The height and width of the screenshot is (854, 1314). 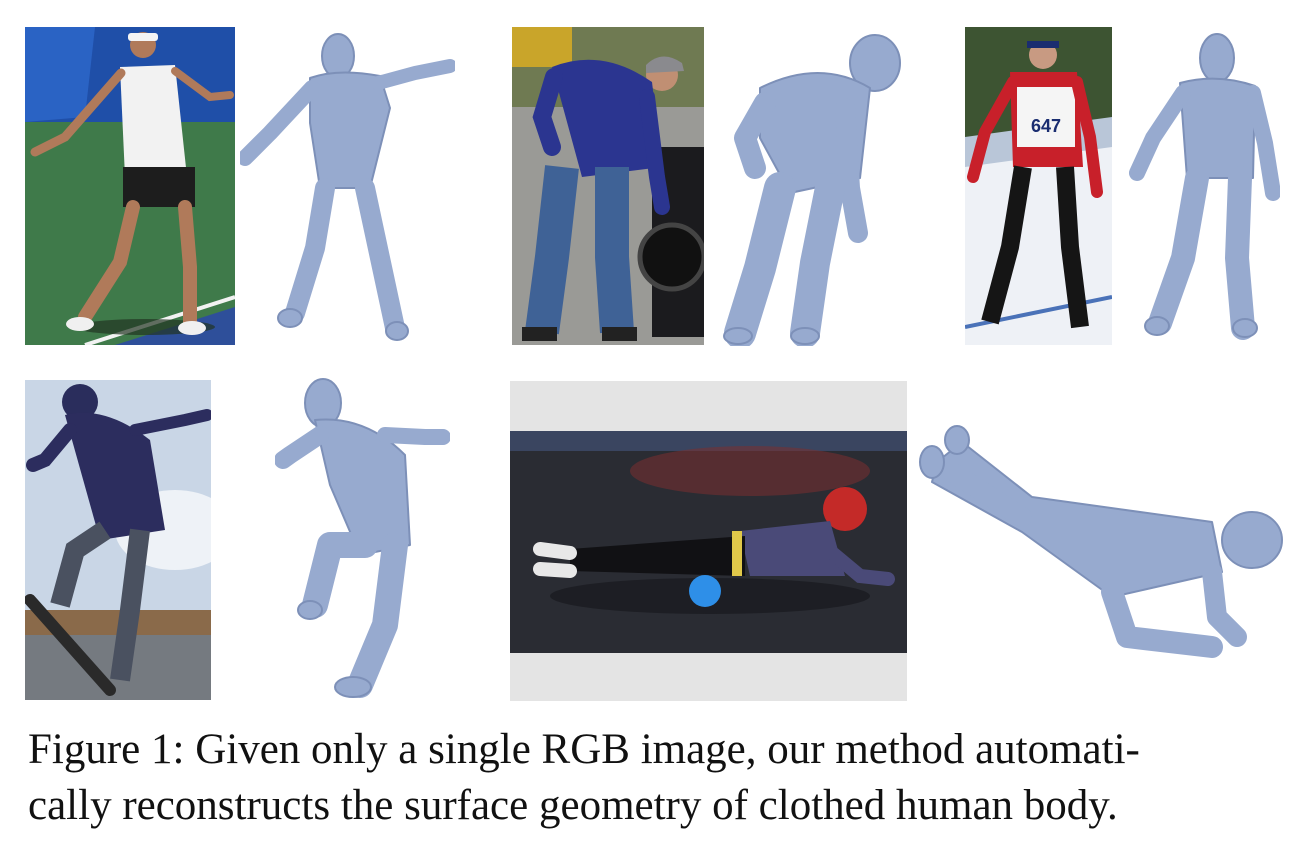 What do you see at coordinates (608, 186) in the screenshot?
I see `man-bending-by-motorcycle-photo` at bounding box center [608, 186].